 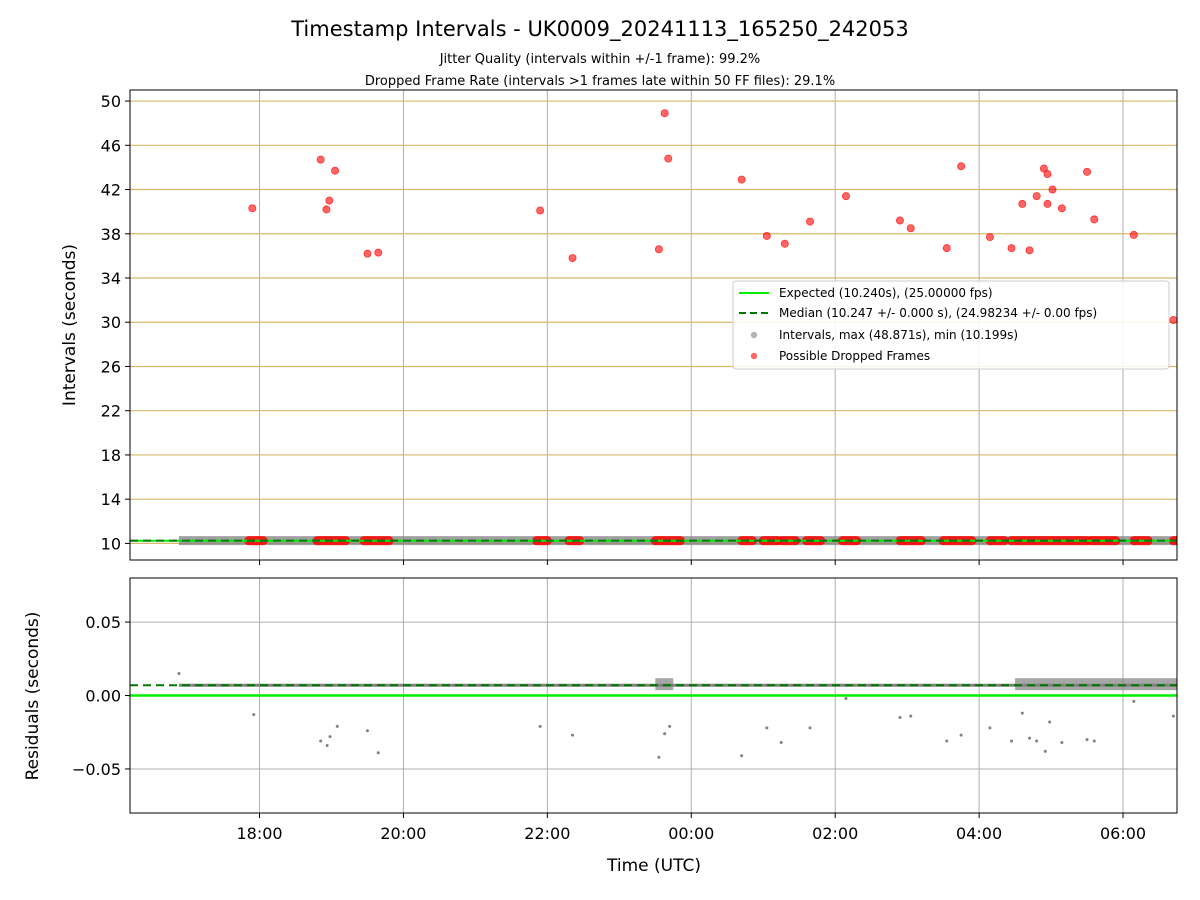 I want to click on legend-intervals-swatch, so click(x=754, y=335).